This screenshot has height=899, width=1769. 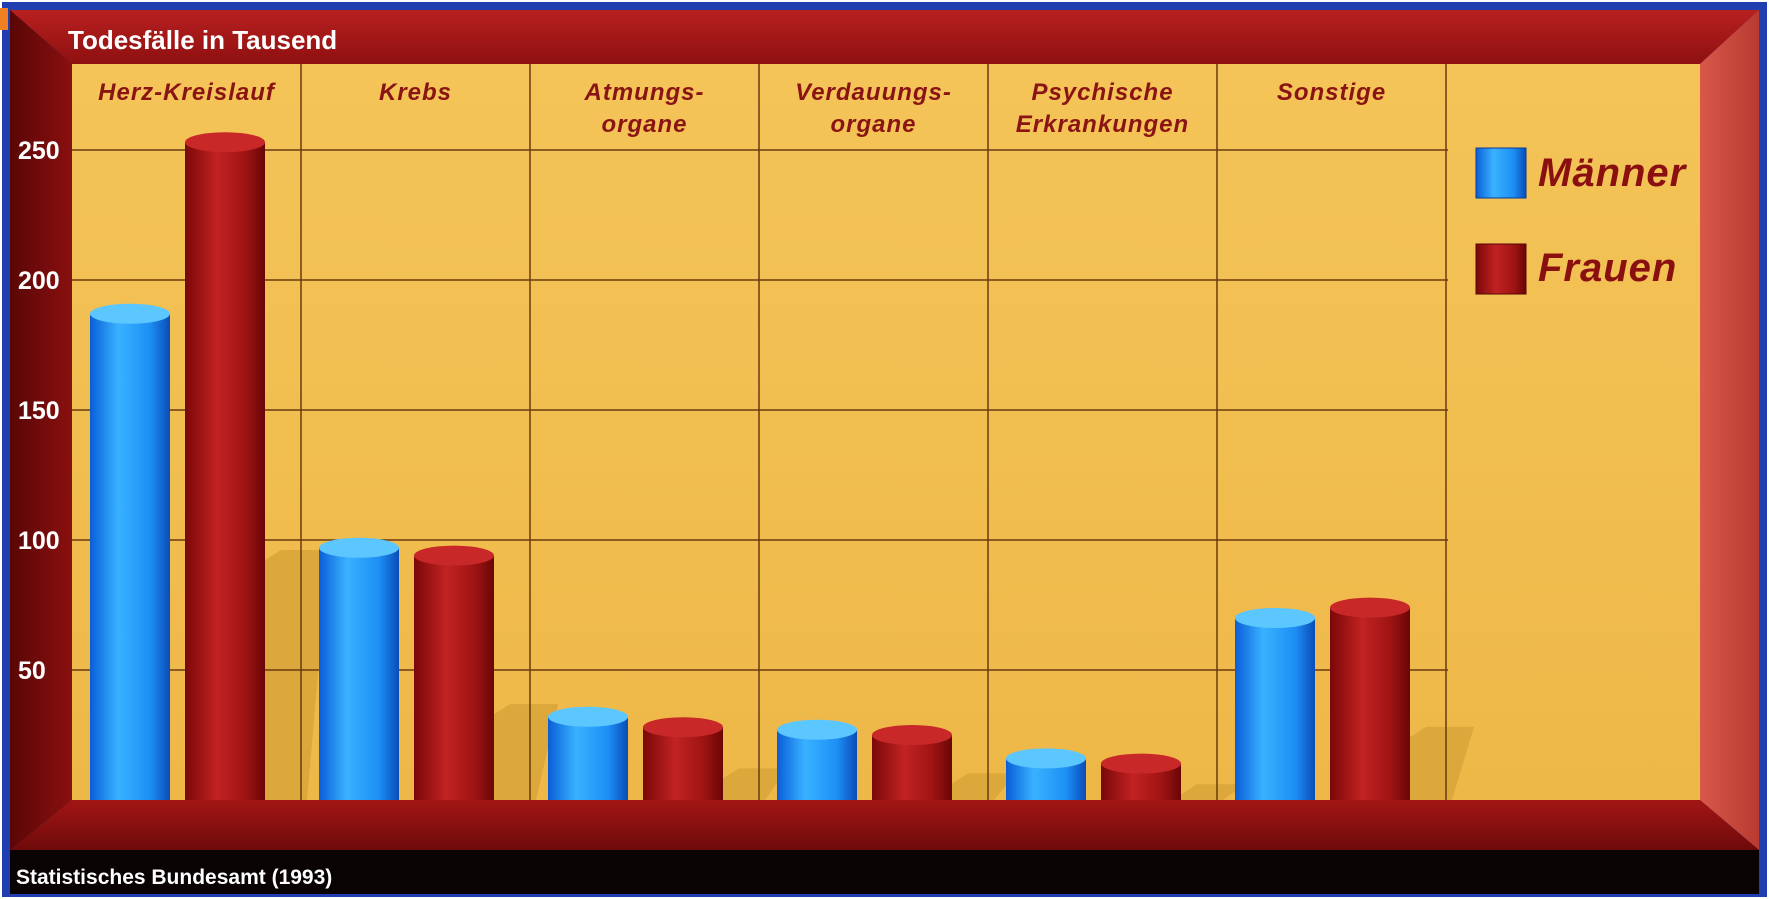 I want to click on y-tick-250: 250, so click(x=39, y=151).